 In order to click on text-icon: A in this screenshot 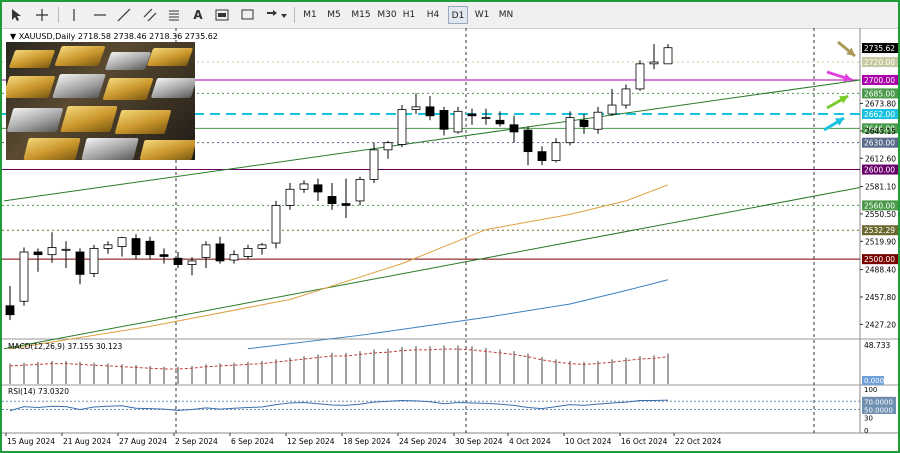, I will do `click(198, 15)`.